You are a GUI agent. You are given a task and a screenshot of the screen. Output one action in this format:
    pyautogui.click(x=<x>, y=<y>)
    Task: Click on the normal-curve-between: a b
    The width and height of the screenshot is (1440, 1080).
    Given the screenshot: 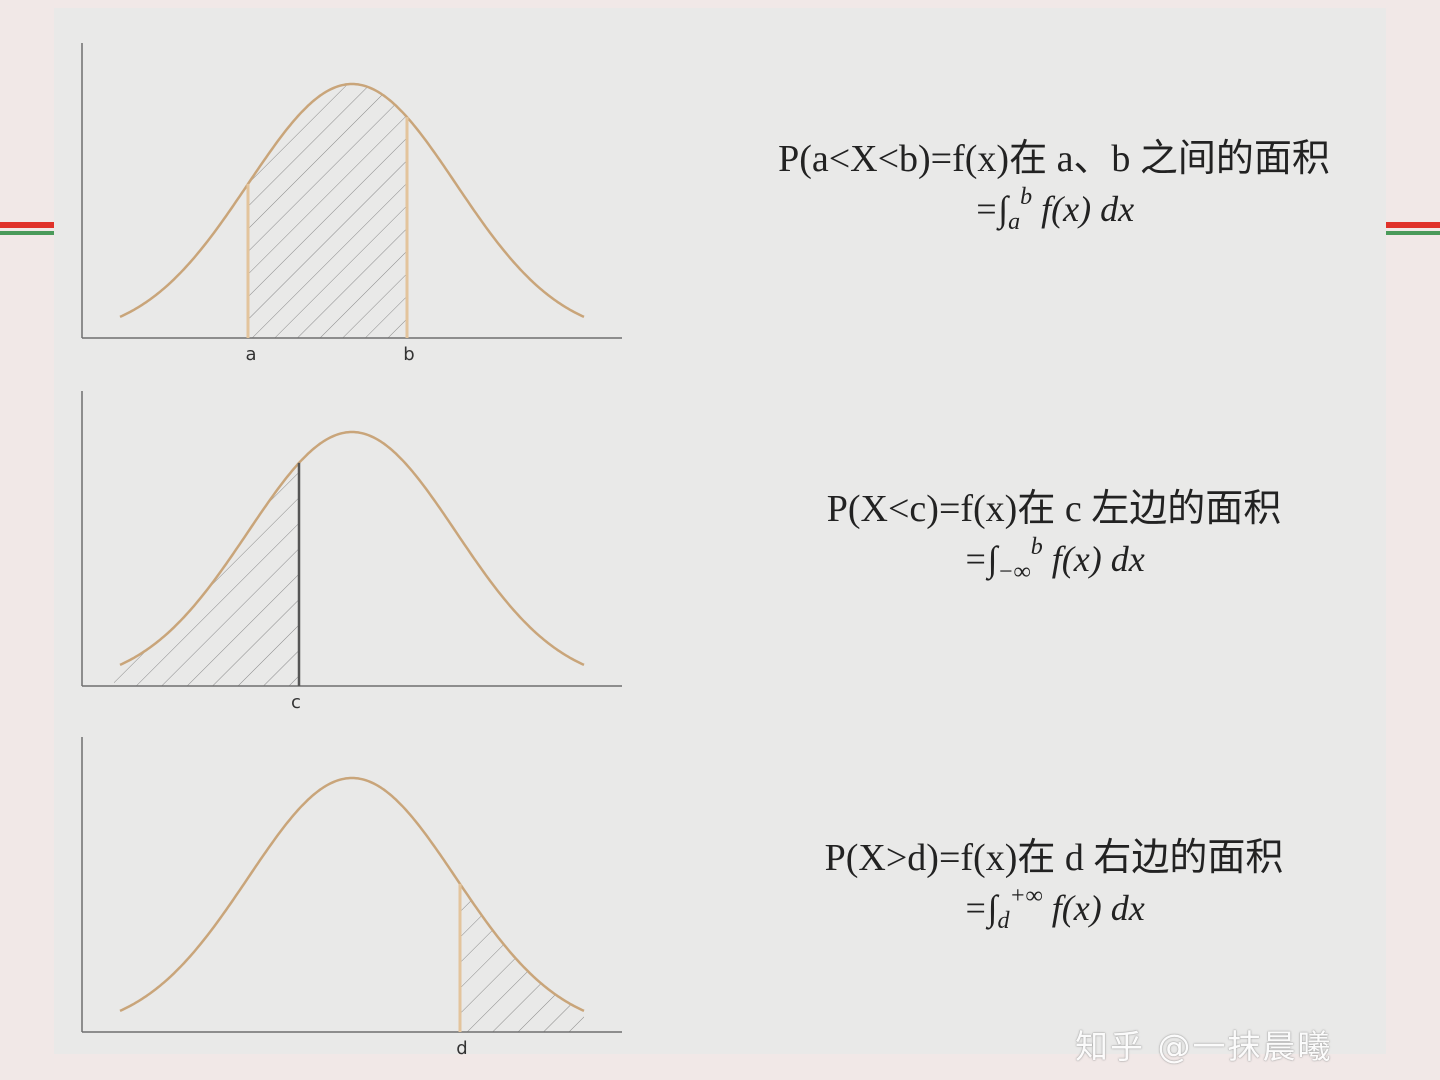 What is the action you would take?
    pyautogui.click(x=351, y=204)
    